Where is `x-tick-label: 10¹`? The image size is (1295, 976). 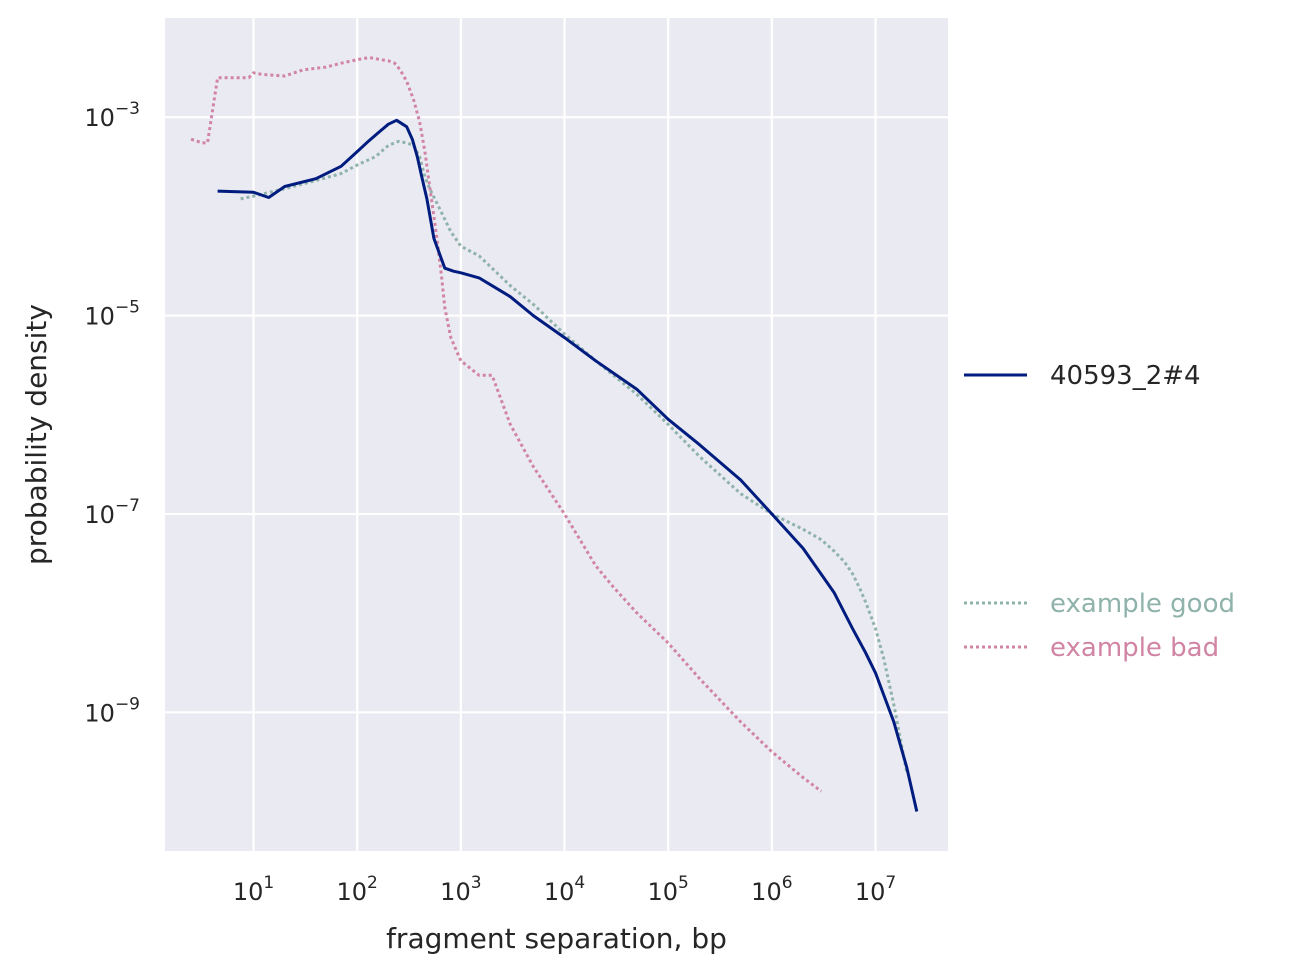
x-tick-label: 10¹ is located at coordinates (253, 889).